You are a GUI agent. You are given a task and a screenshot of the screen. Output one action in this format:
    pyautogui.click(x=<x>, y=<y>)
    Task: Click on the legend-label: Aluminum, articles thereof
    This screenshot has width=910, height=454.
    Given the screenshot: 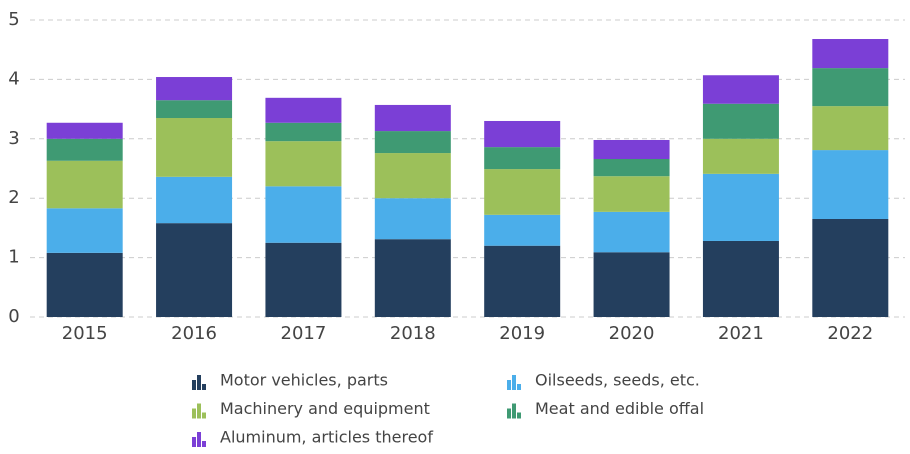 What is the action you would take?
    pyautogui.click(x=326, y=437)
    